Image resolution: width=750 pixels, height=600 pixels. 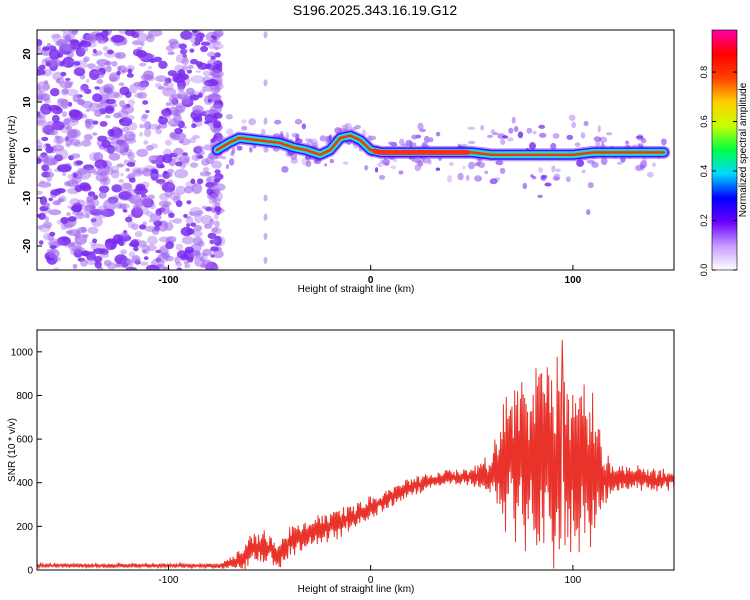 I want to click on colorbar-tick-label: 0.2, so click(x=704, y=220).